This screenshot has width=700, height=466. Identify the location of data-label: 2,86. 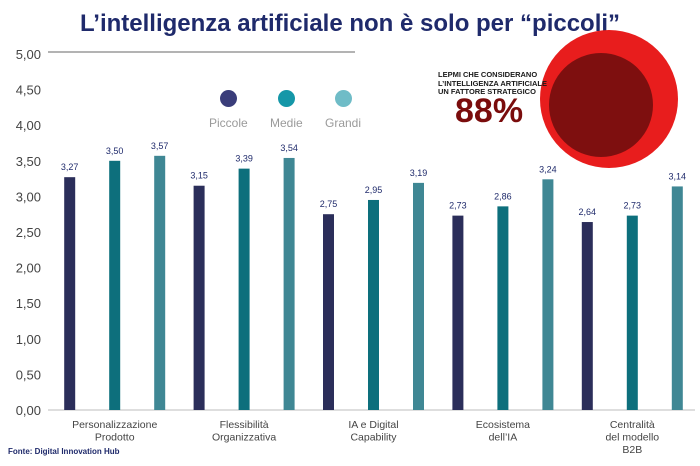
(503, 196).